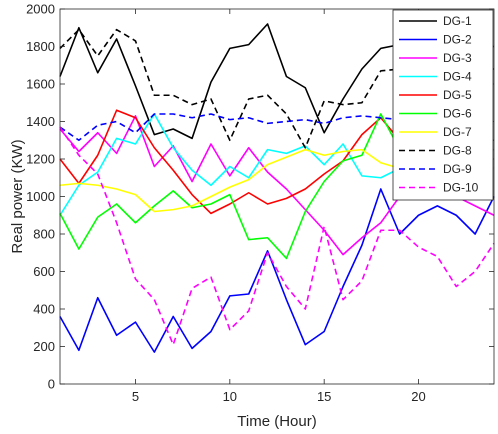 The height and width of the screenshot is (434, 498). What do you see at coordinates (40, 84) in the screenshot?
I see `y-tick-label: 1600` at bounding box center [40, 84].